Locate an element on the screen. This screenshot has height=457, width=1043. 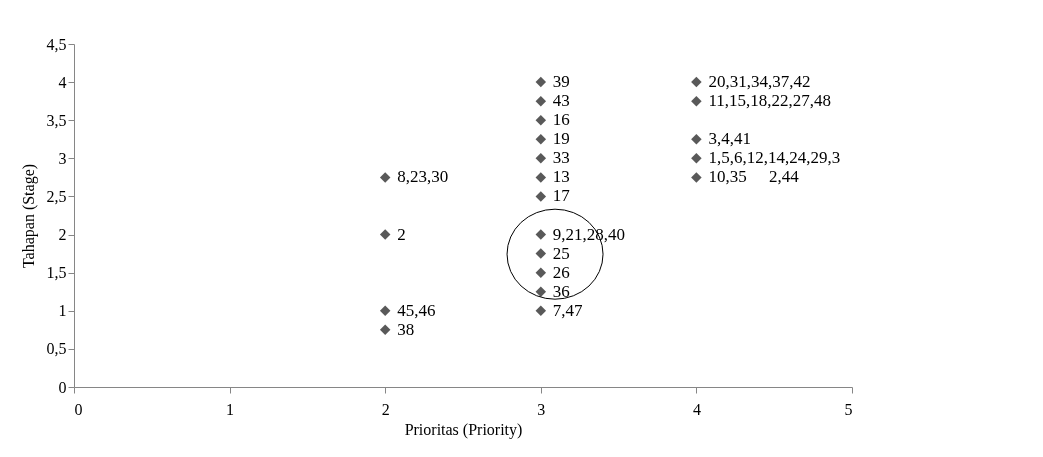
annotation: 19 is located at coordinates (561, 139).